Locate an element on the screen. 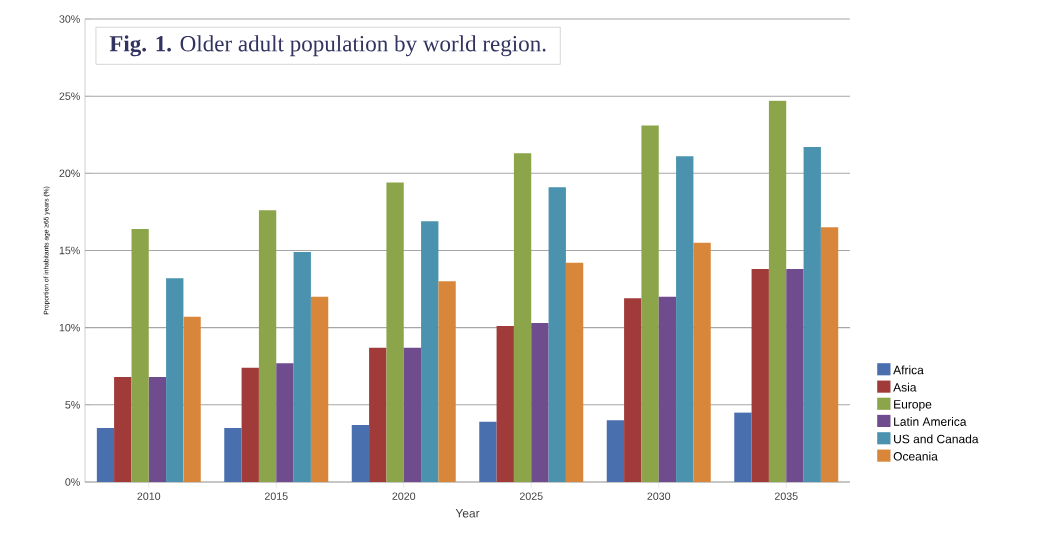  legend-label: Oceania is located at coordinates (915, 456).